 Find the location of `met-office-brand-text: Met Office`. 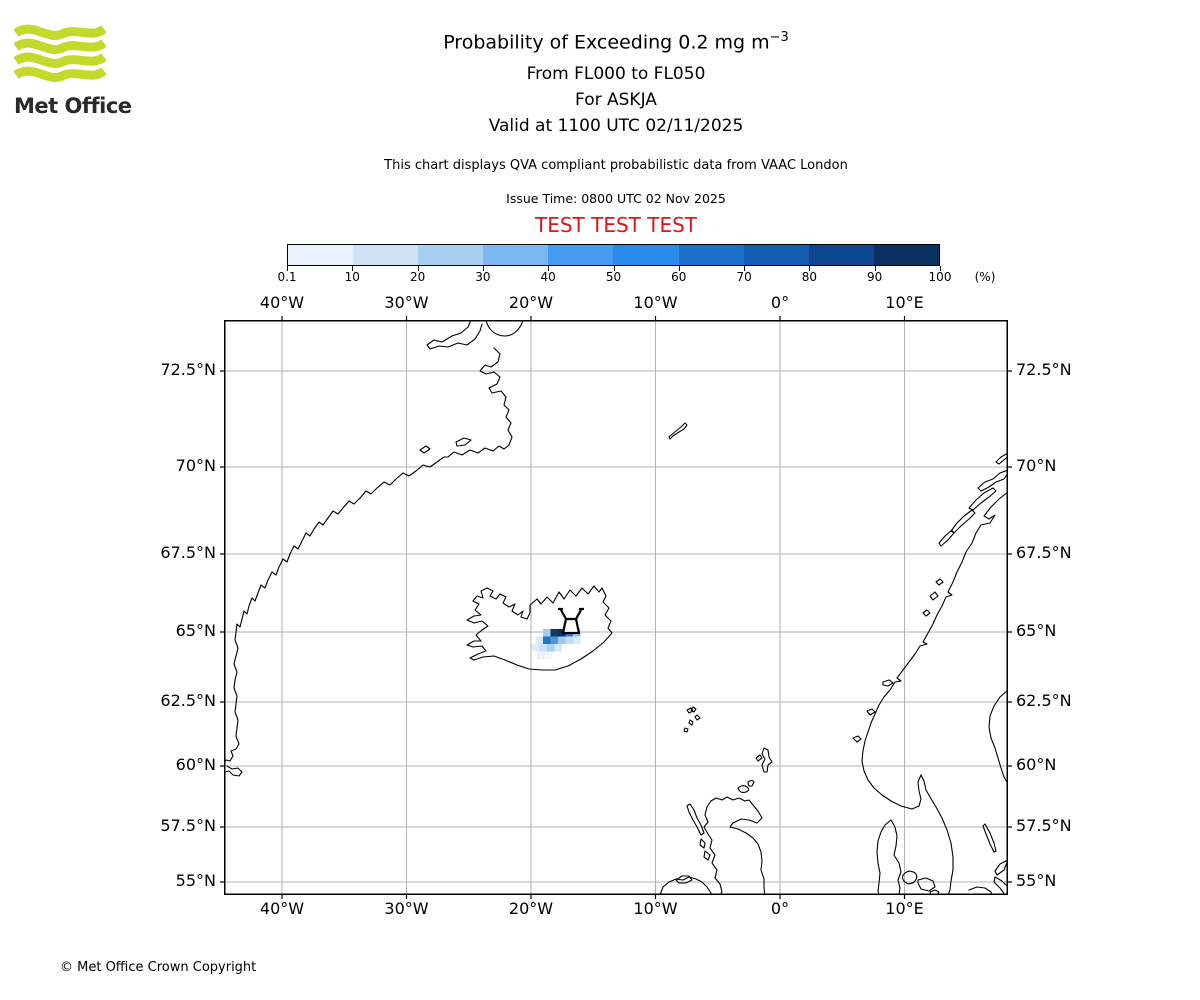

met-office-brand-text: Met Office is located at coordinates (73, 106).